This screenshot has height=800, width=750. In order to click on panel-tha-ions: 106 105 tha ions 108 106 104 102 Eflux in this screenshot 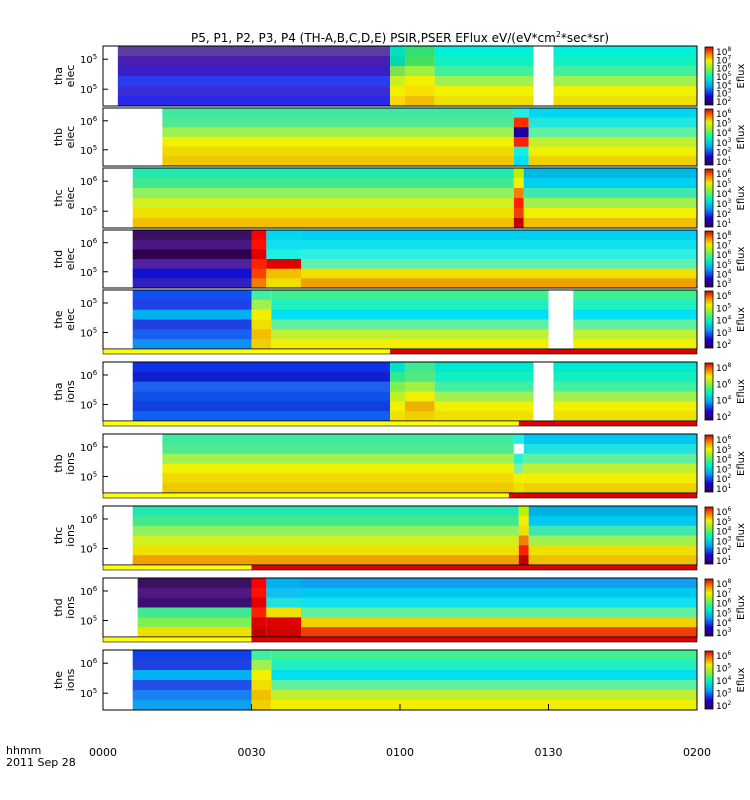, I will do `click(399, 394)`.